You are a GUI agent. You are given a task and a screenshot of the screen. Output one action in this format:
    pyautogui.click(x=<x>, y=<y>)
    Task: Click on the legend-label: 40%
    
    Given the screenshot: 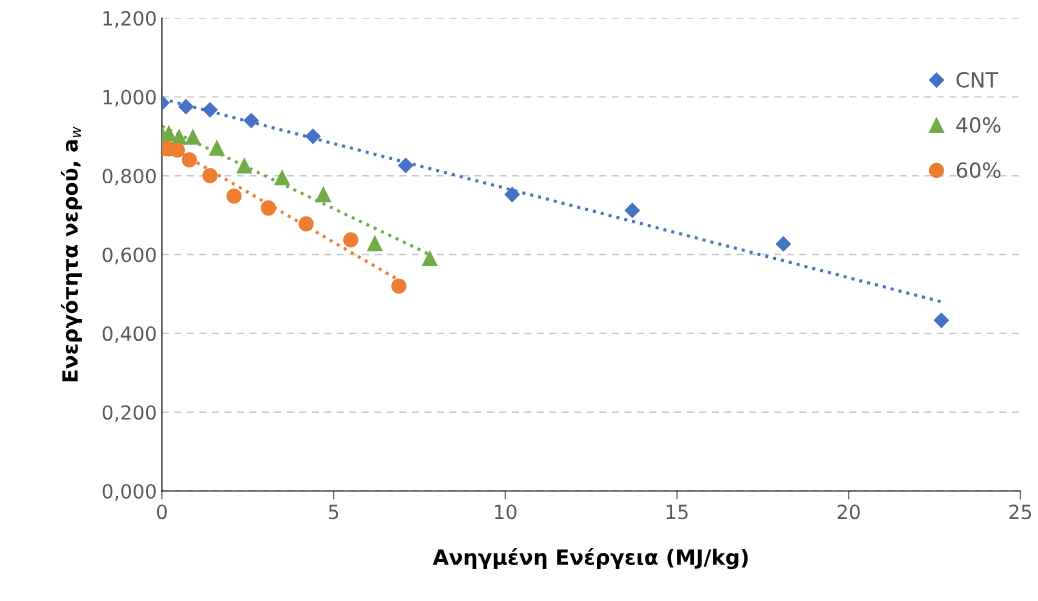 What is the action you would take?
    pyautogui.click(x=978, y=125)
    